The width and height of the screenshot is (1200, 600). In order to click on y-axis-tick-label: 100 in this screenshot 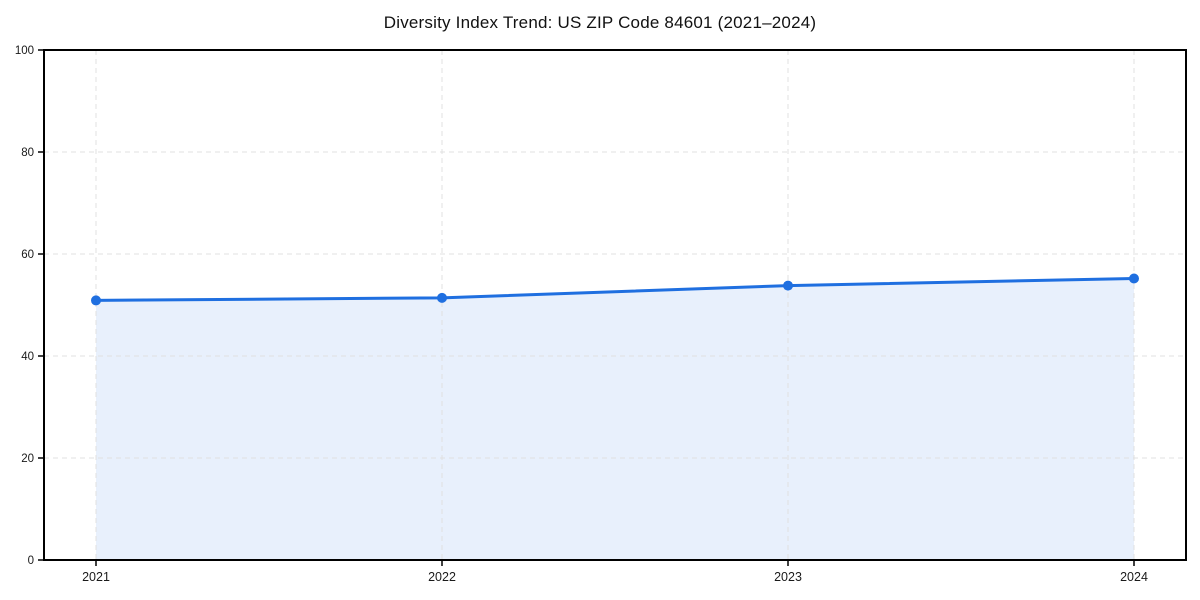, I will do `click(24, 51)`.